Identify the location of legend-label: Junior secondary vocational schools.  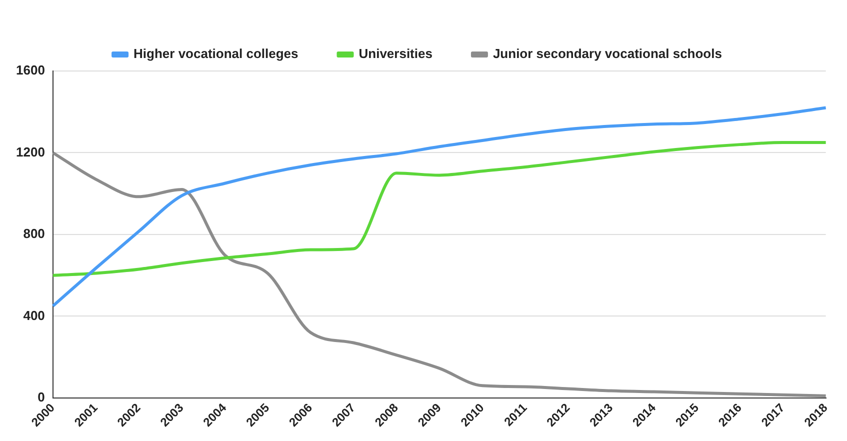
(607, 54).